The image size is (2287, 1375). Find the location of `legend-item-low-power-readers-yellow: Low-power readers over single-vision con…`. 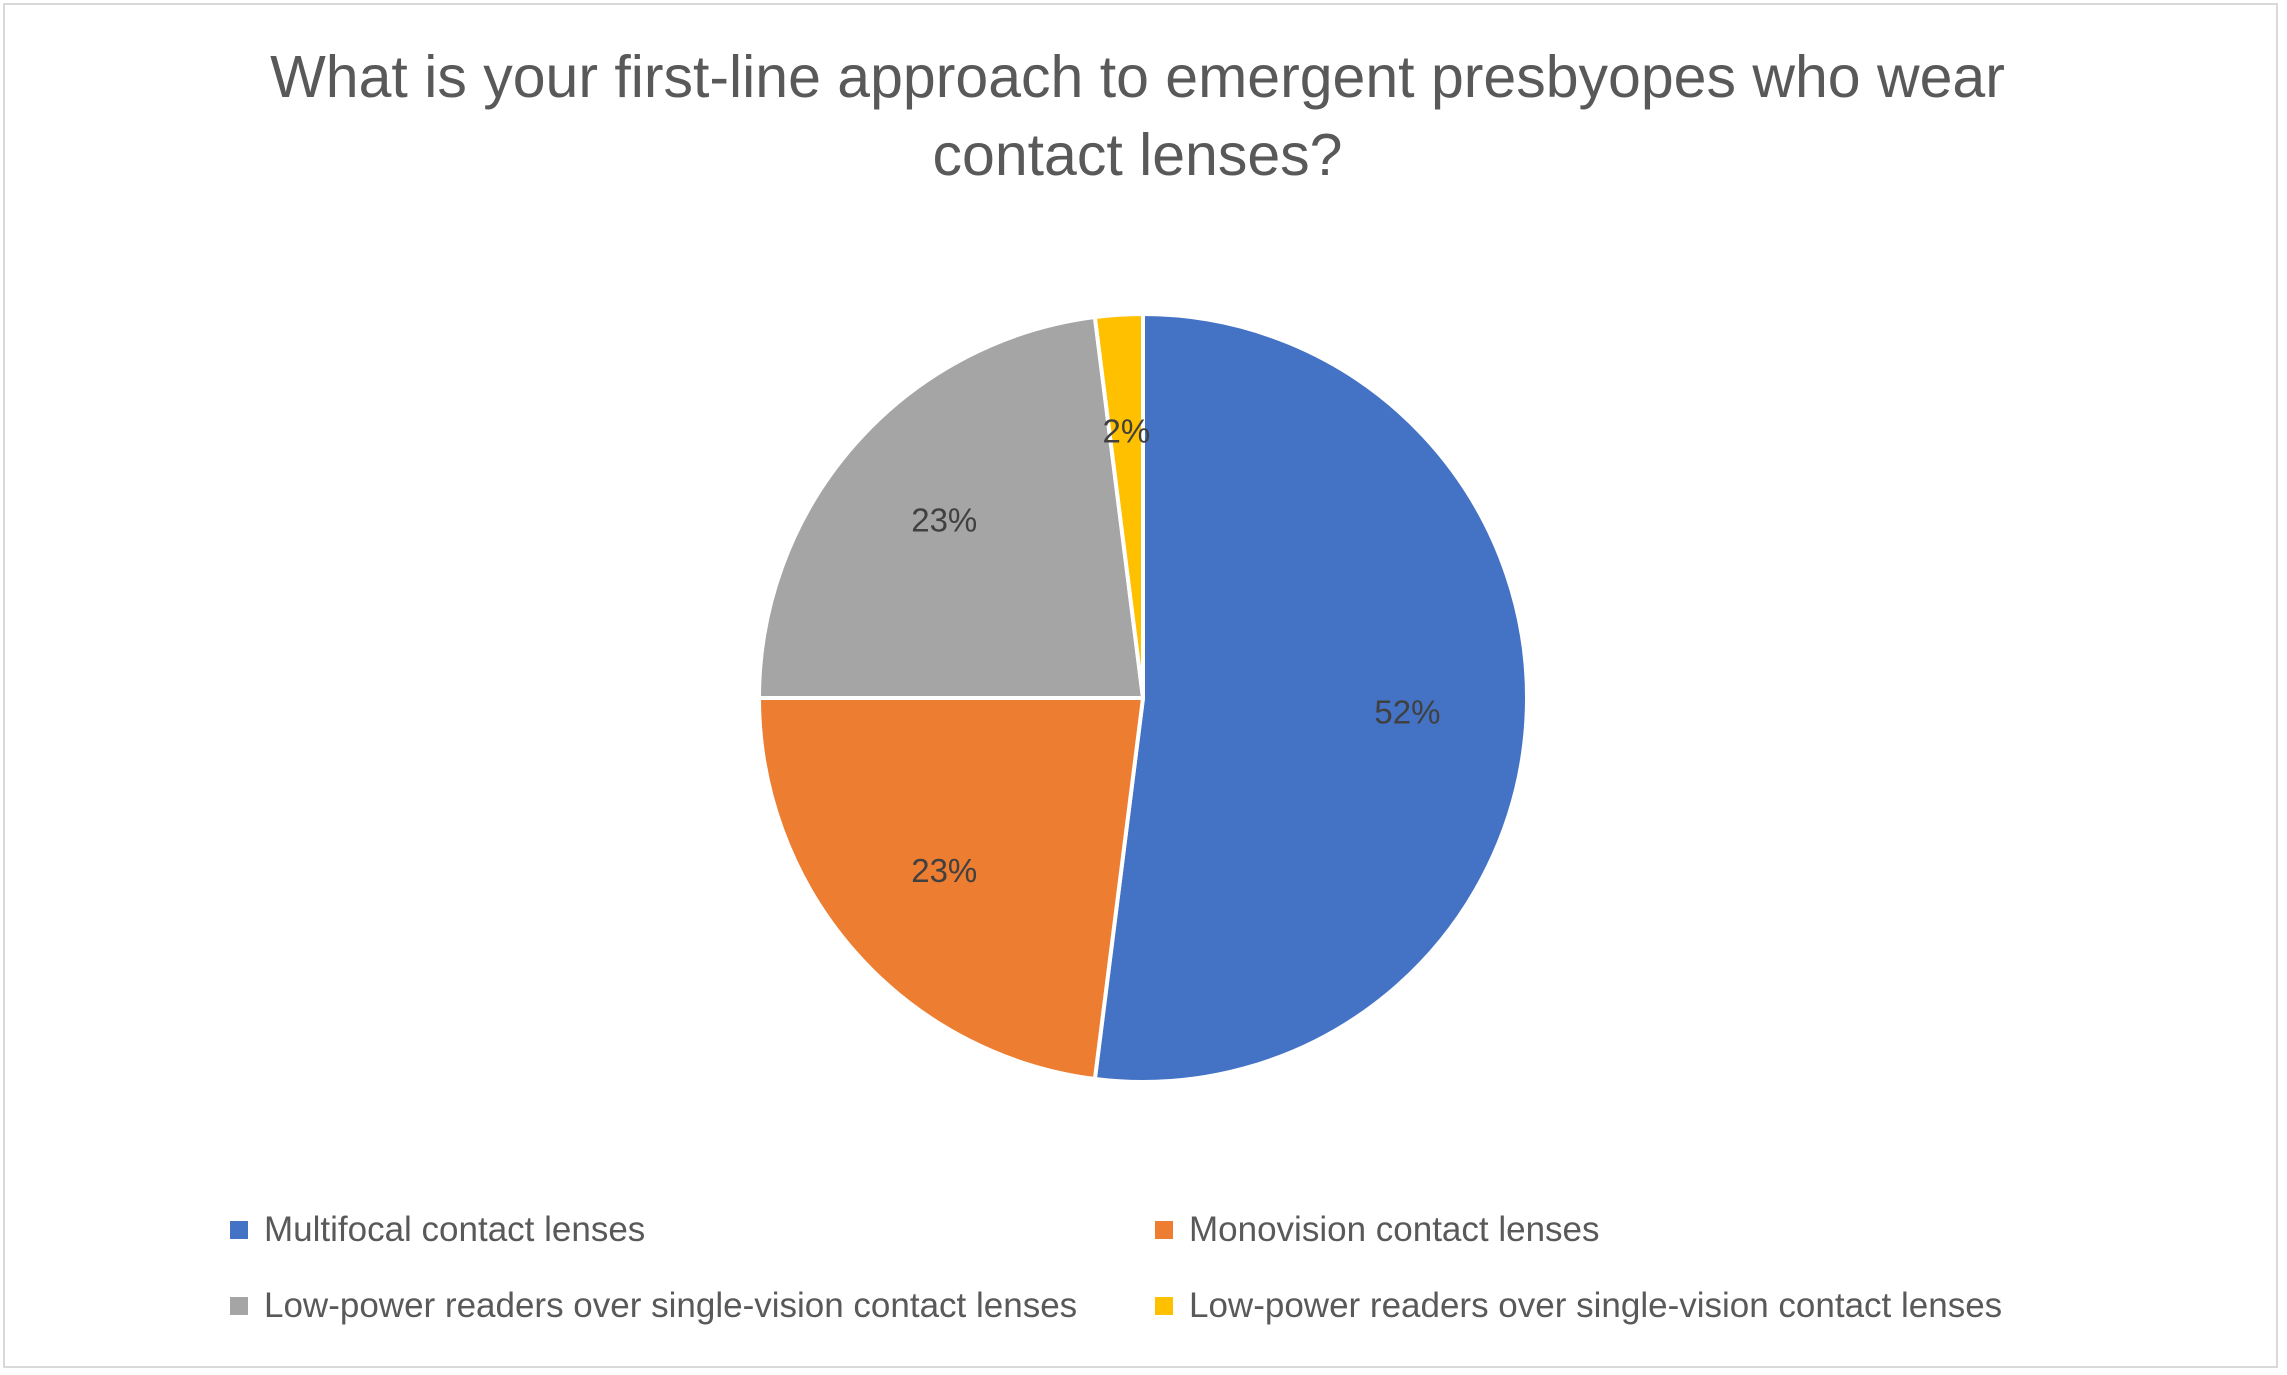

legend-item-low-power-readers-yellow: Low-power readers over single-vision con… is located at coordinates (1578, 1306).